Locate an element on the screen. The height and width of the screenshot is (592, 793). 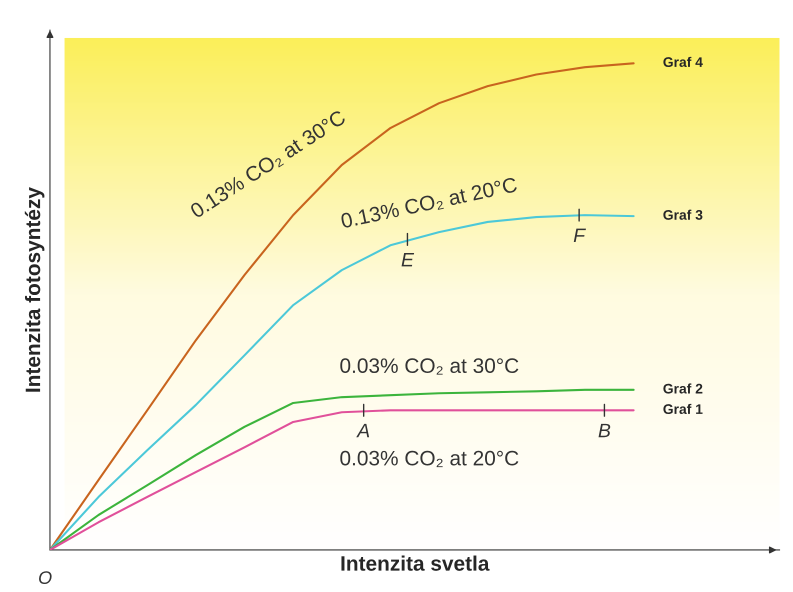
annotation: E is located at coordinates (408, 259).